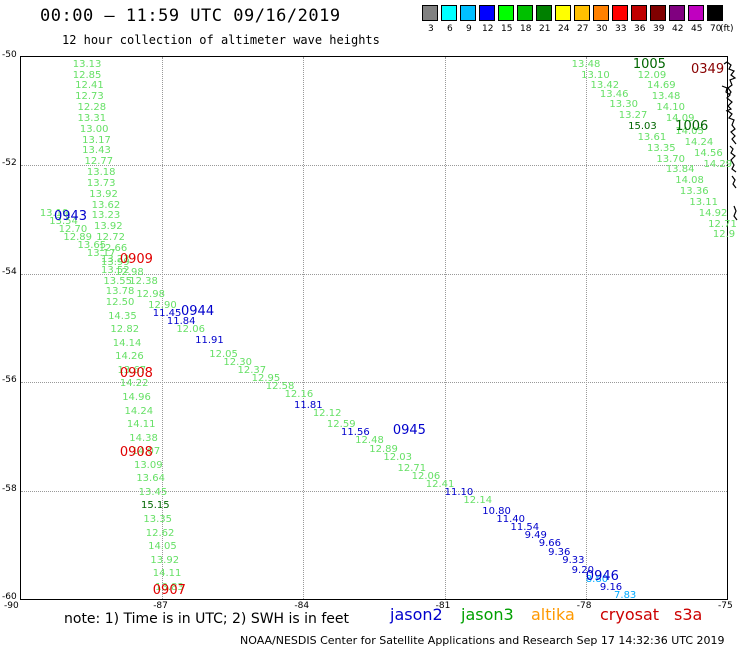 This screenshot has width=740, height=650. I want to click on wave-height-value: 14.07, so click(146, 452).